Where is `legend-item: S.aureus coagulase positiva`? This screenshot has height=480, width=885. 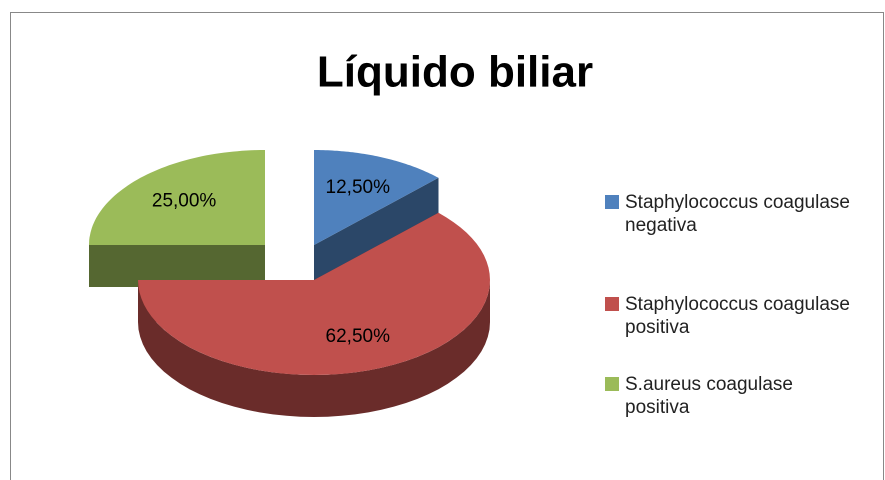 legend-item: S.aureus coagulase positiva is located at coordinates (730, 396).